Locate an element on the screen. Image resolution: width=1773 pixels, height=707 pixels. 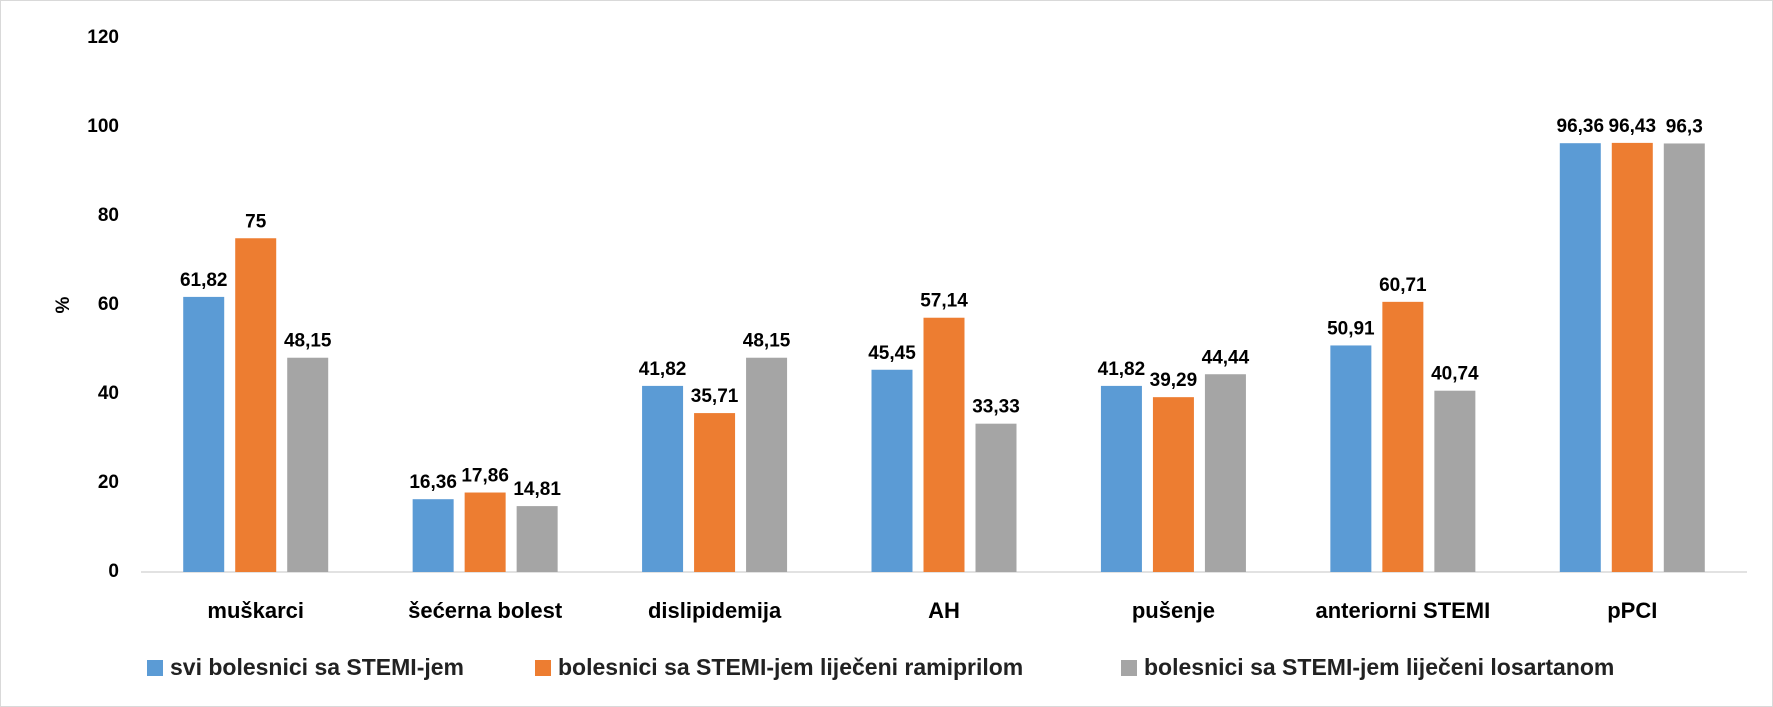
data-label: 96,43 is located at coordinates (1633, 126).